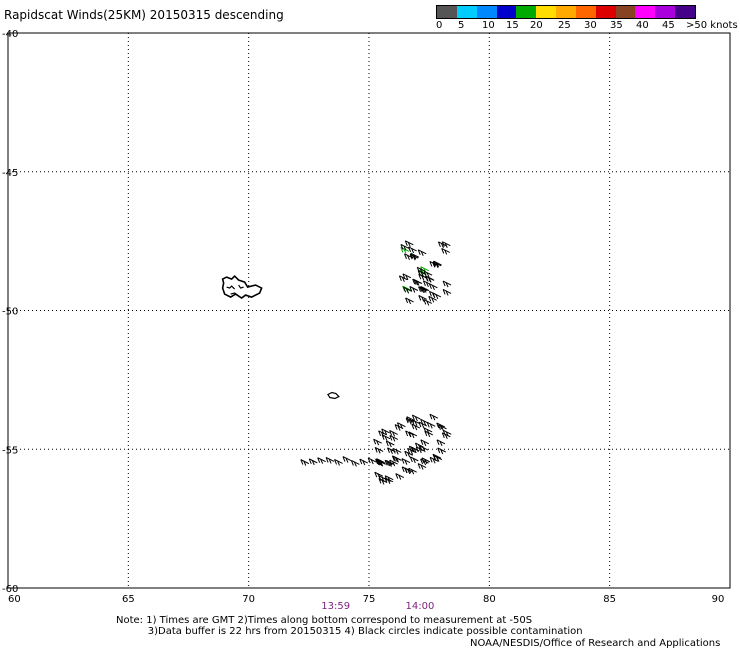 The width and height of the screenshot is (740, 650). What do you see at coordinates (668, 25) in the screenshot?
I see `legend-label: 45` at bounding box center [668, 25].